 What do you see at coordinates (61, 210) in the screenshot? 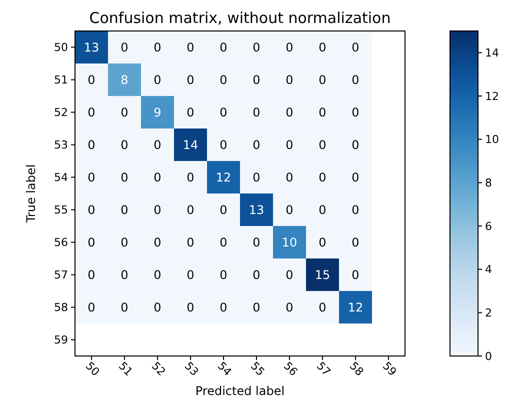
I see `y-tick-label: 55` at bounding box center [61, 210].